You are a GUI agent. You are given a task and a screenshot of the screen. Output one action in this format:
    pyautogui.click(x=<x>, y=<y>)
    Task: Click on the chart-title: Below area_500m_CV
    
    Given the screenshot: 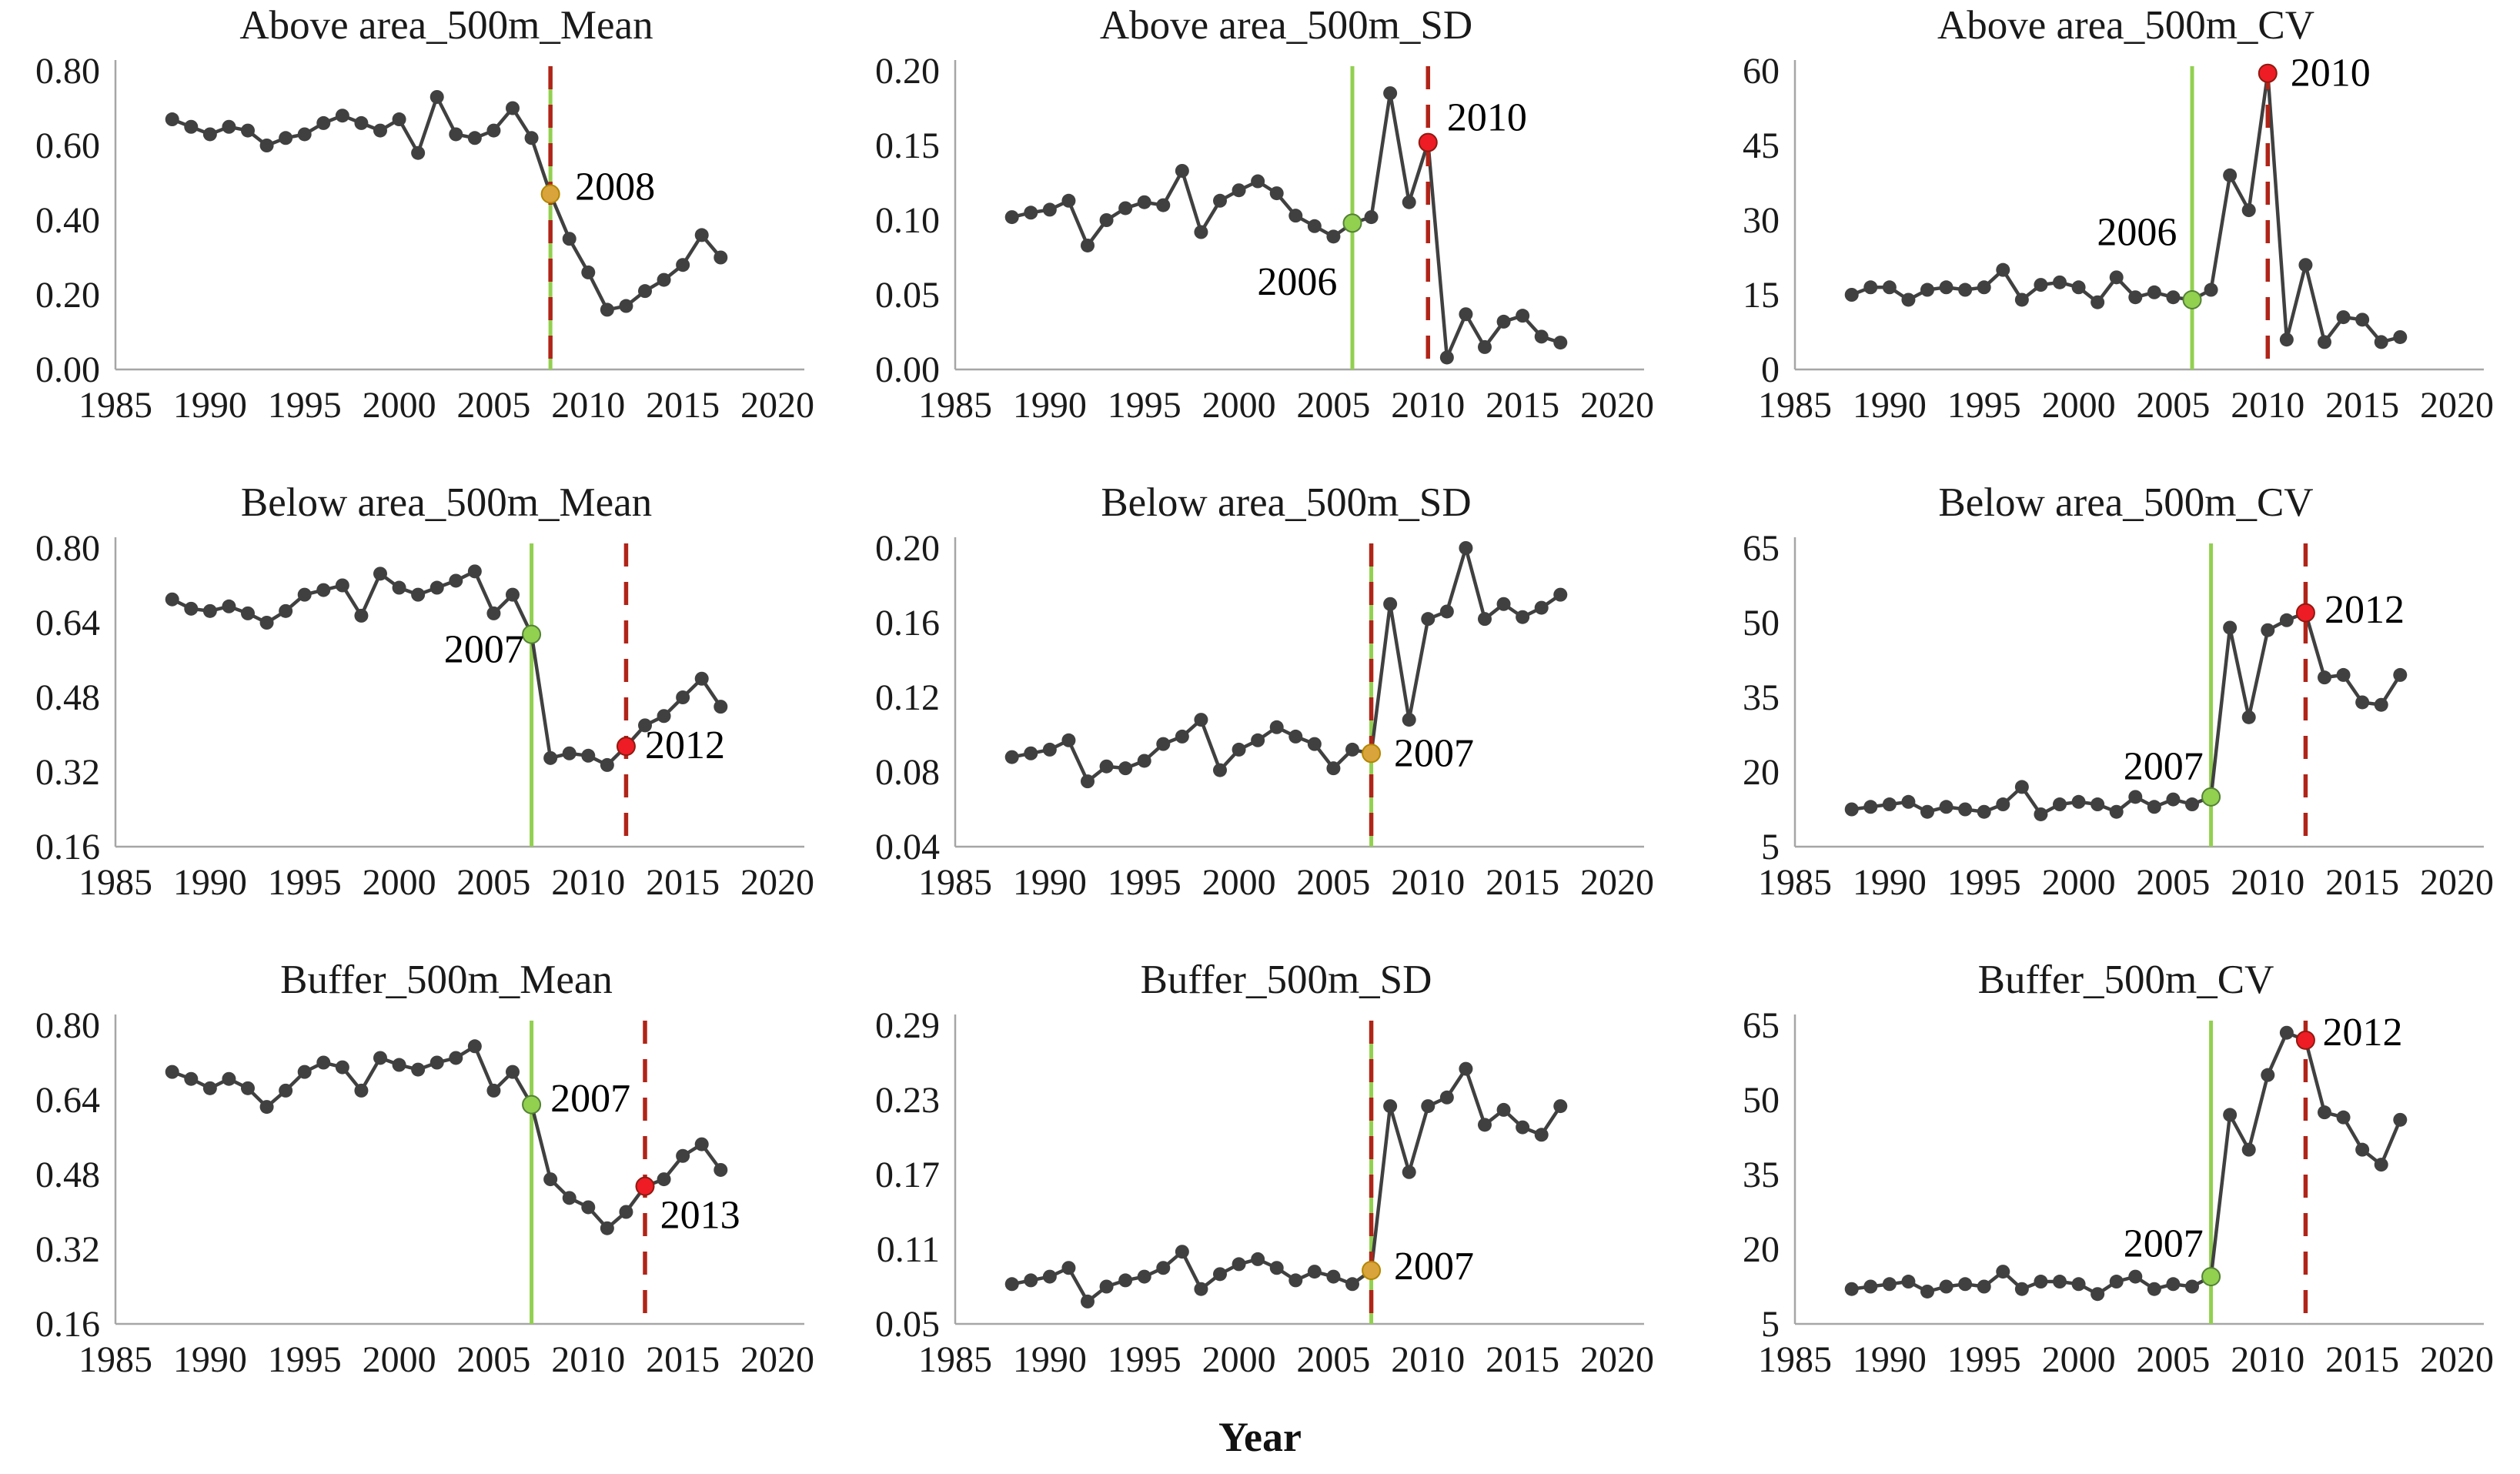 What is the action you would take?
    pyautogui.click(x=2125, y=503)
    